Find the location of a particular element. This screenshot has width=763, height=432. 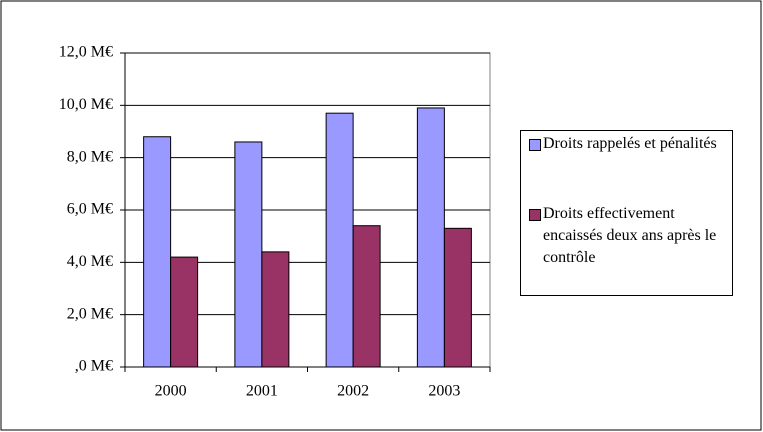

legend-label: Droits rappelés et pénalités is located at coordinates (630, 143).